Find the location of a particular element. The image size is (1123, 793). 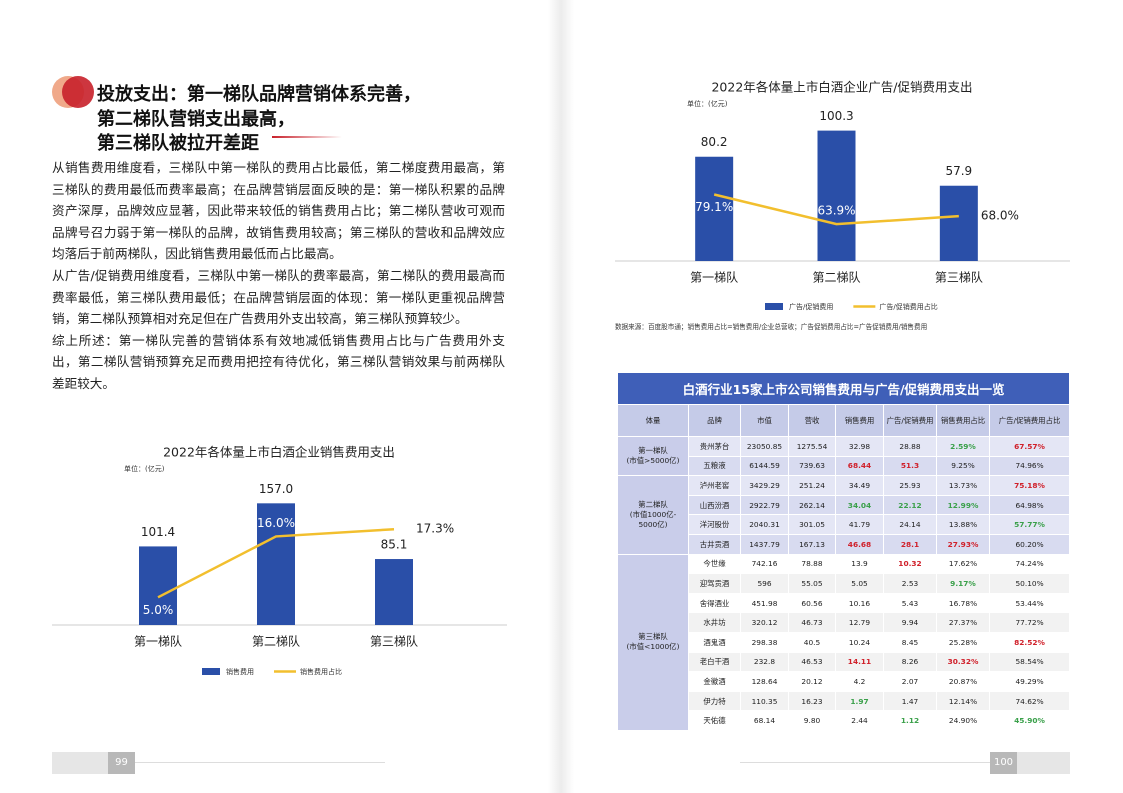

value-cell: 16.78% is located at coordinates (963, 603).